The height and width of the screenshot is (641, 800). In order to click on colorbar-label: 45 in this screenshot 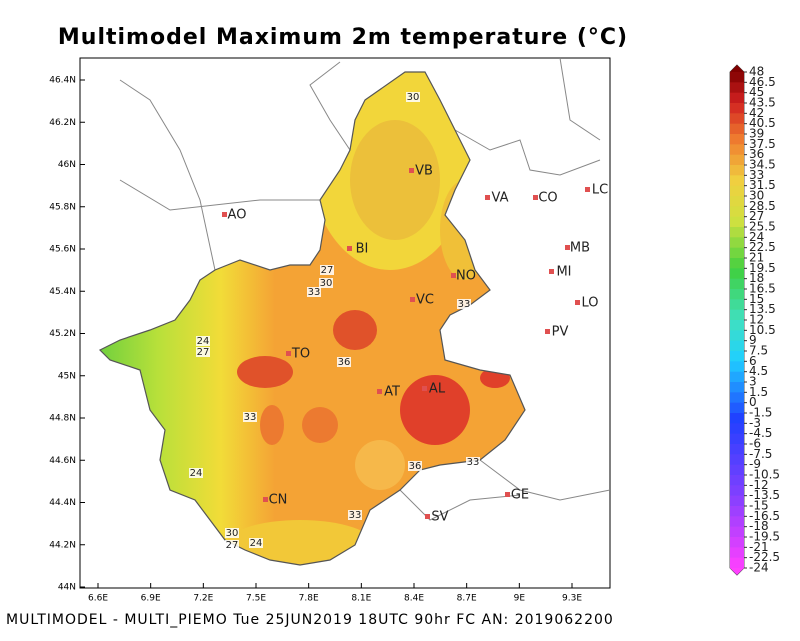, I will do `click(756, 92)`.